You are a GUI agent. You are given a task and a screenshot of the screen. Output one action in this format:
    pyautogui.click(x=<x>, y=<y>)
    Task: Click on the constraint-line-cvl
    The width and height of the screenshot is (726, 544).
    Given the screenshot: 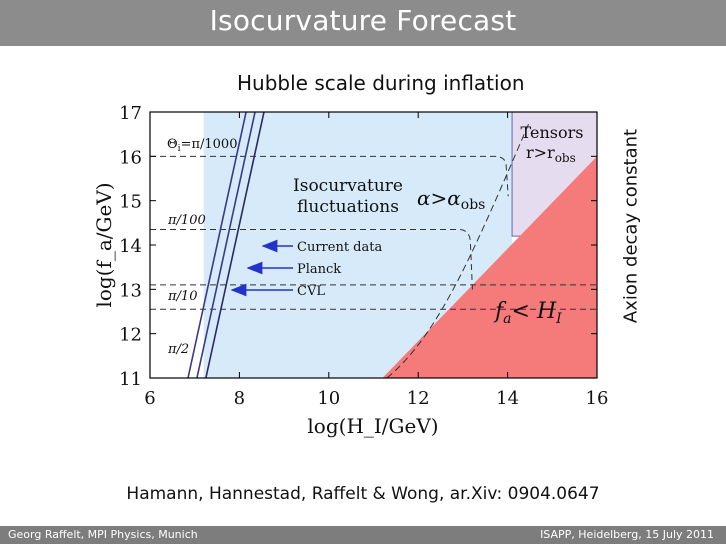 What is the action you would take?
    pyautogui.click(x=217, y=245)
    